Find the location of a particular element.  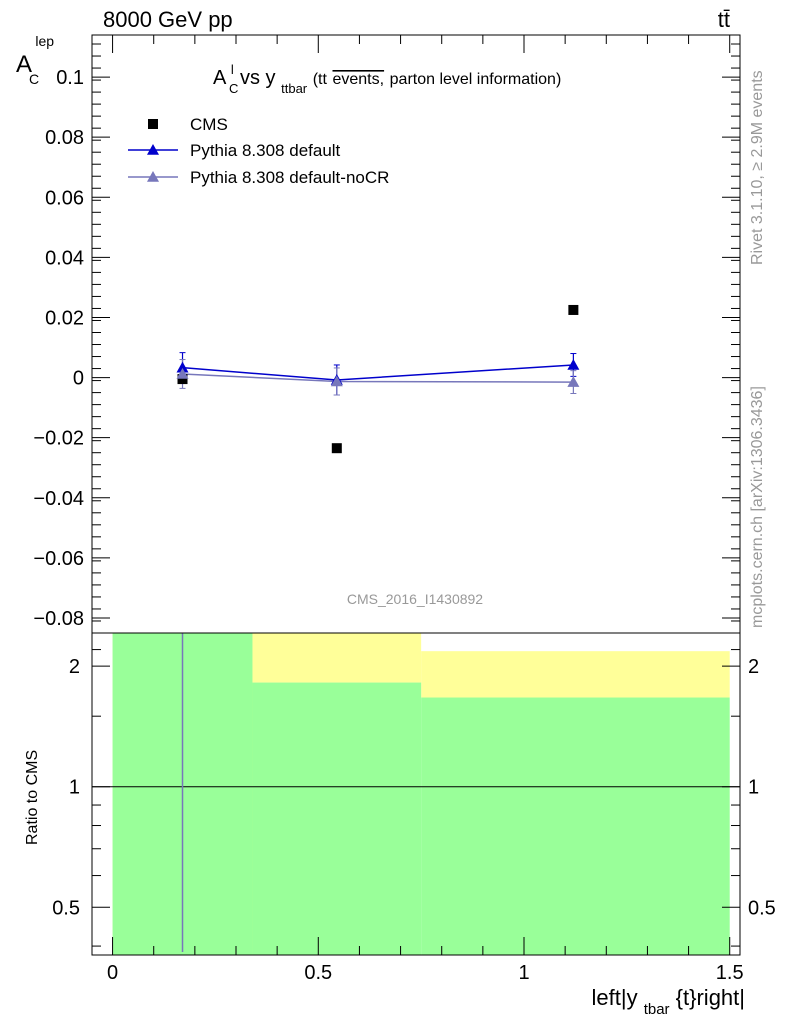

x-tick-label: 1 is located at coordinates (523, 973).